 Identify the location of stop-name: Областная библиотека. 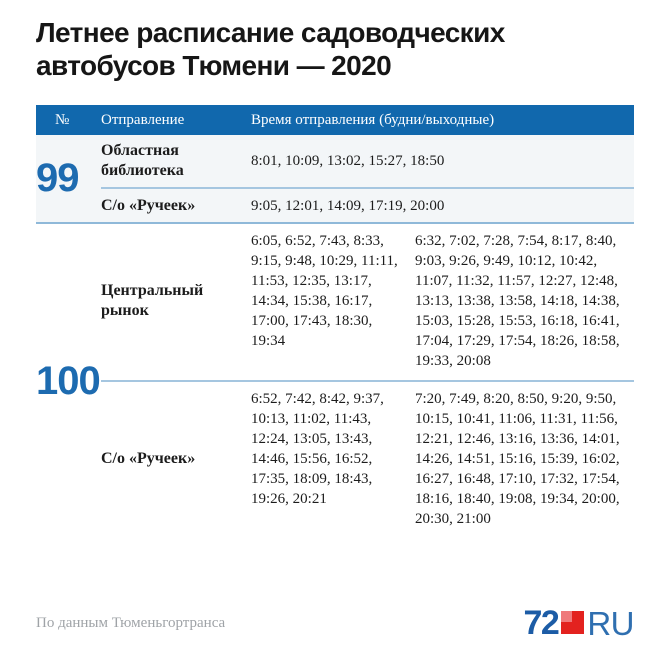
(142, 160).